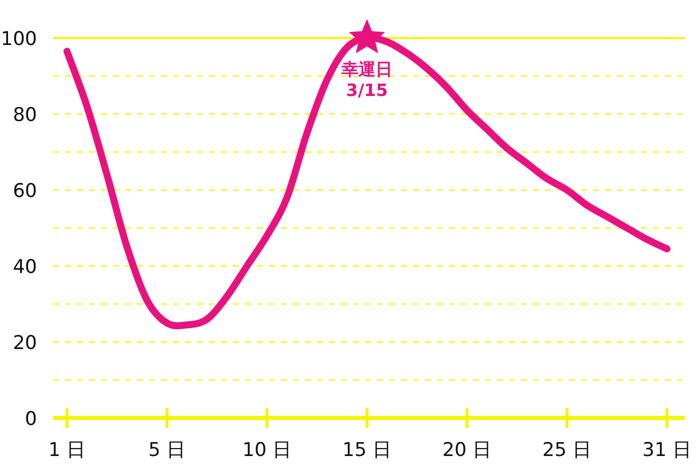  Describe the element at coordinates (24, 267) in the screenshot. I see `y-tick-label: 40` at that location.